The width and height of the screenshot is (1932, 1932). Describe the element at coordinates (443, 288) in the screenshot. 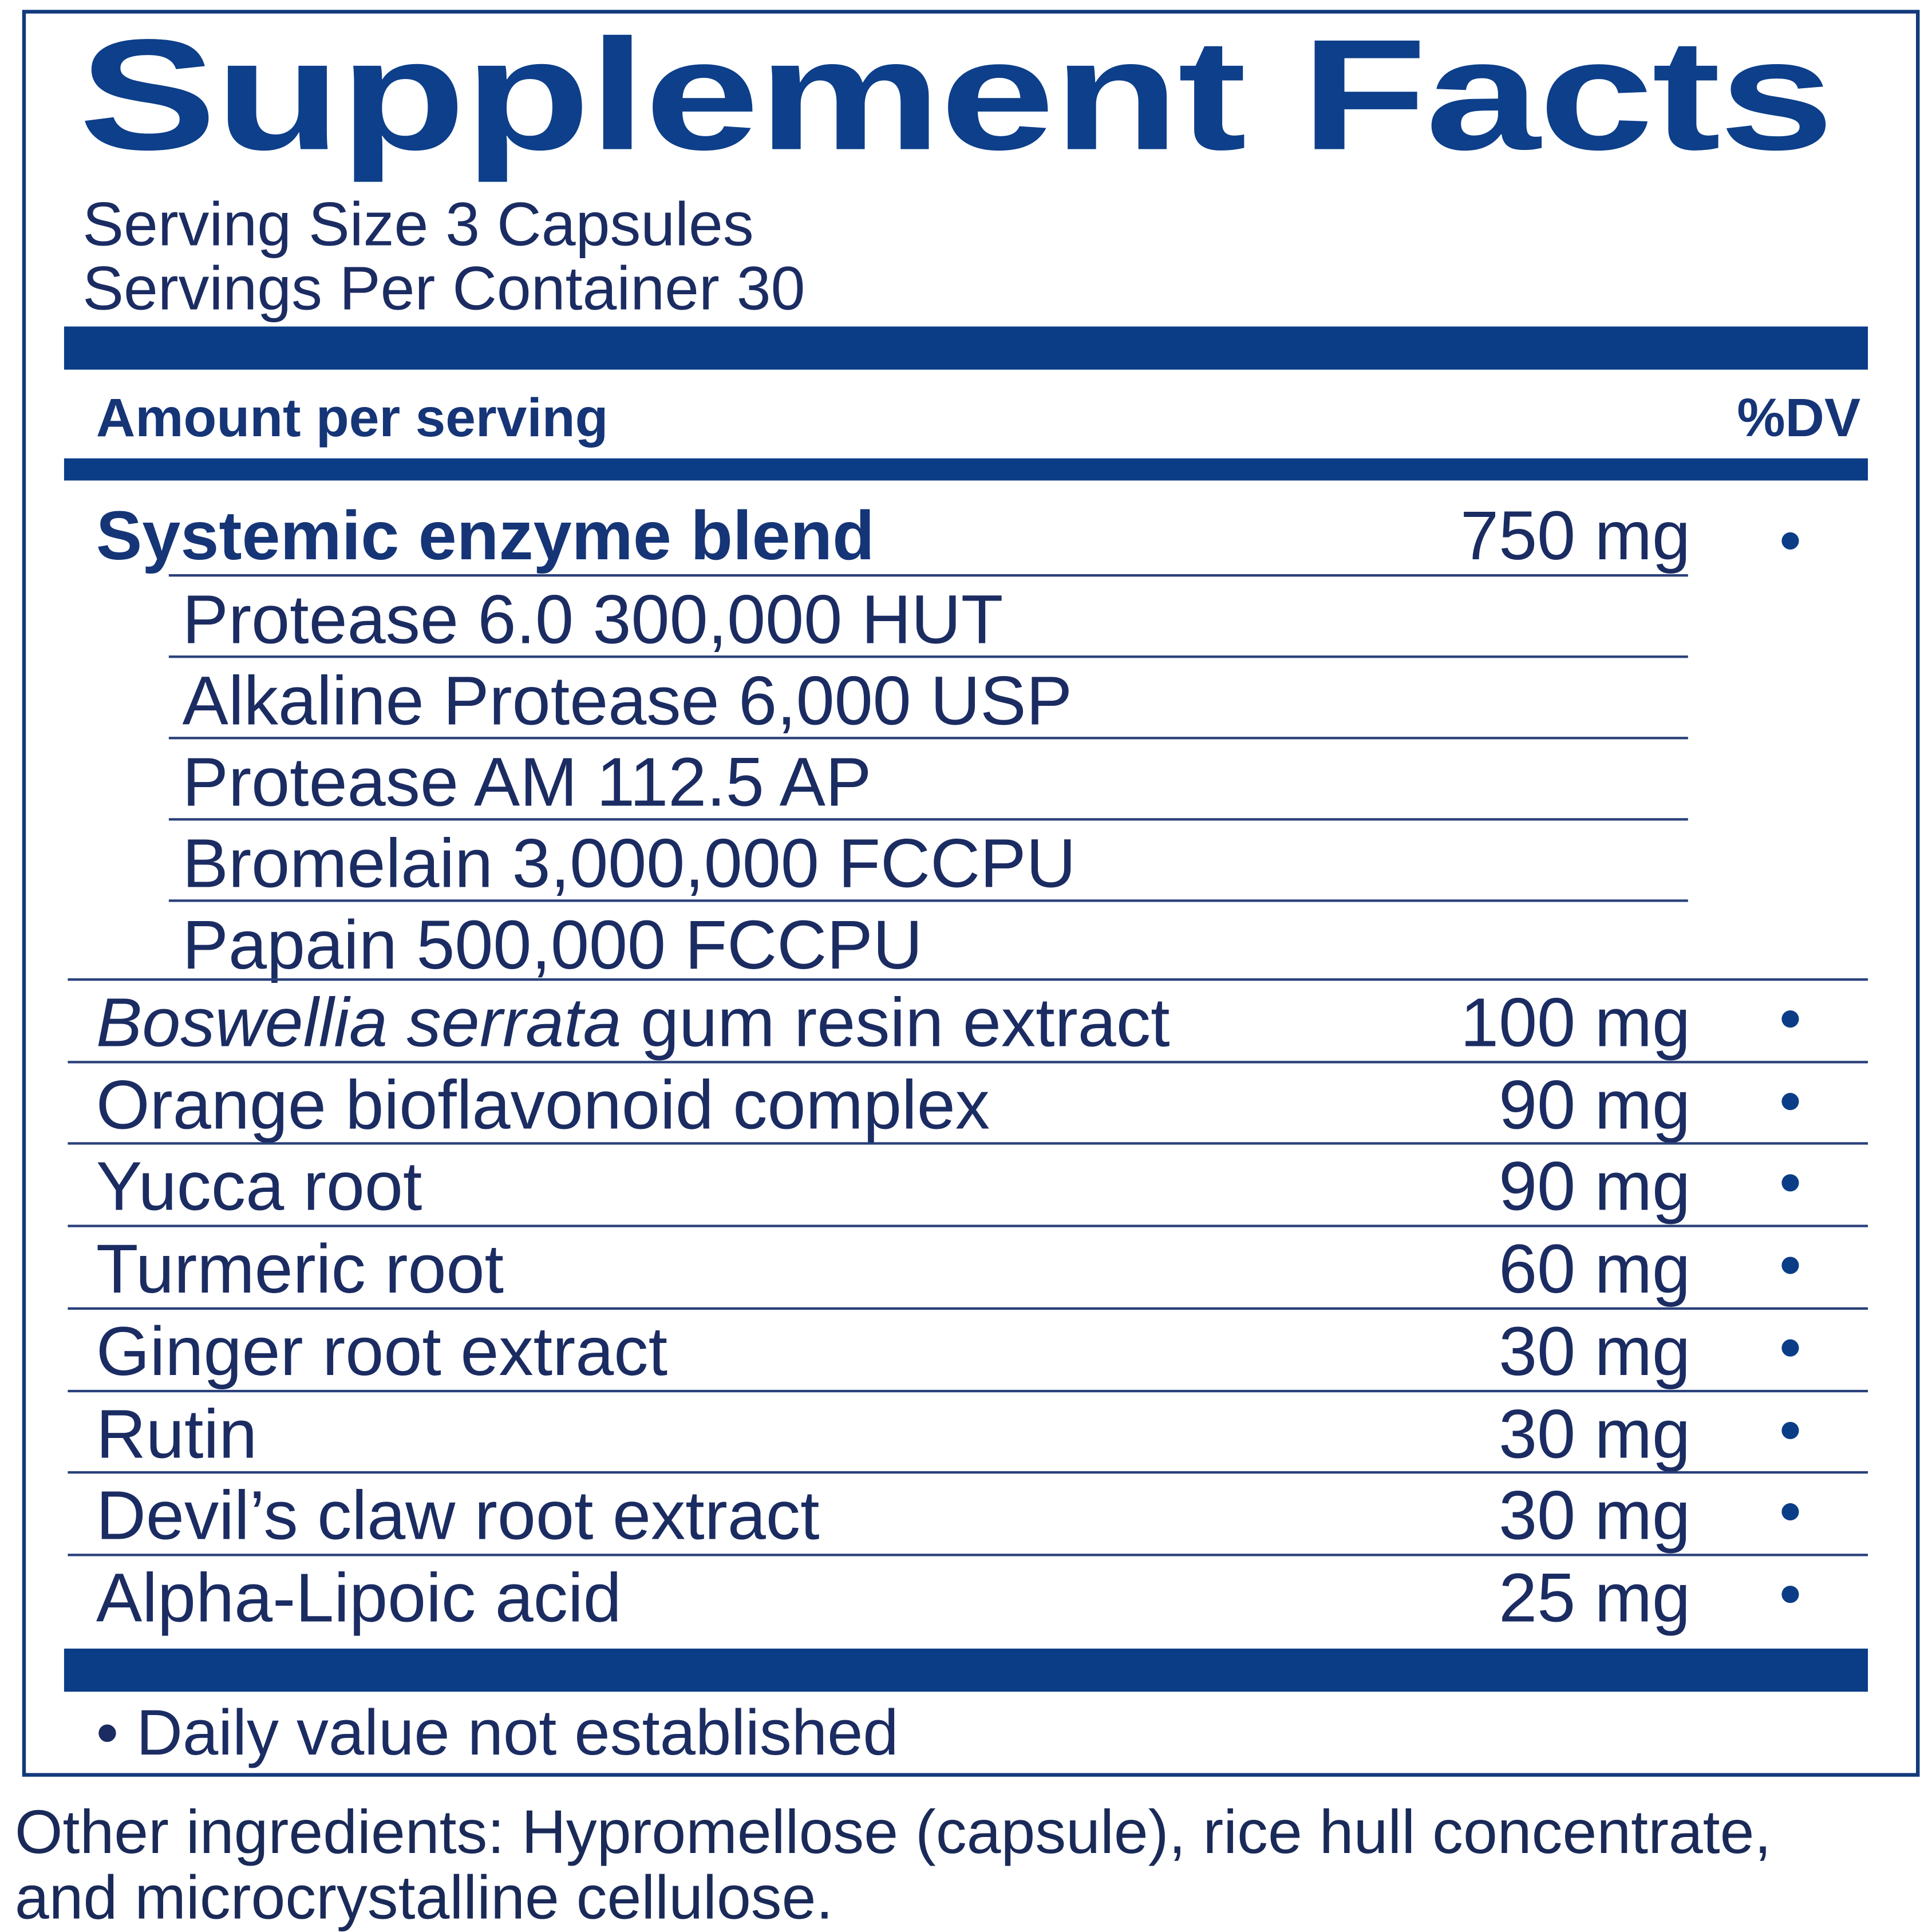

I see `servings-per-container: Servings Per Container 30` at that location.